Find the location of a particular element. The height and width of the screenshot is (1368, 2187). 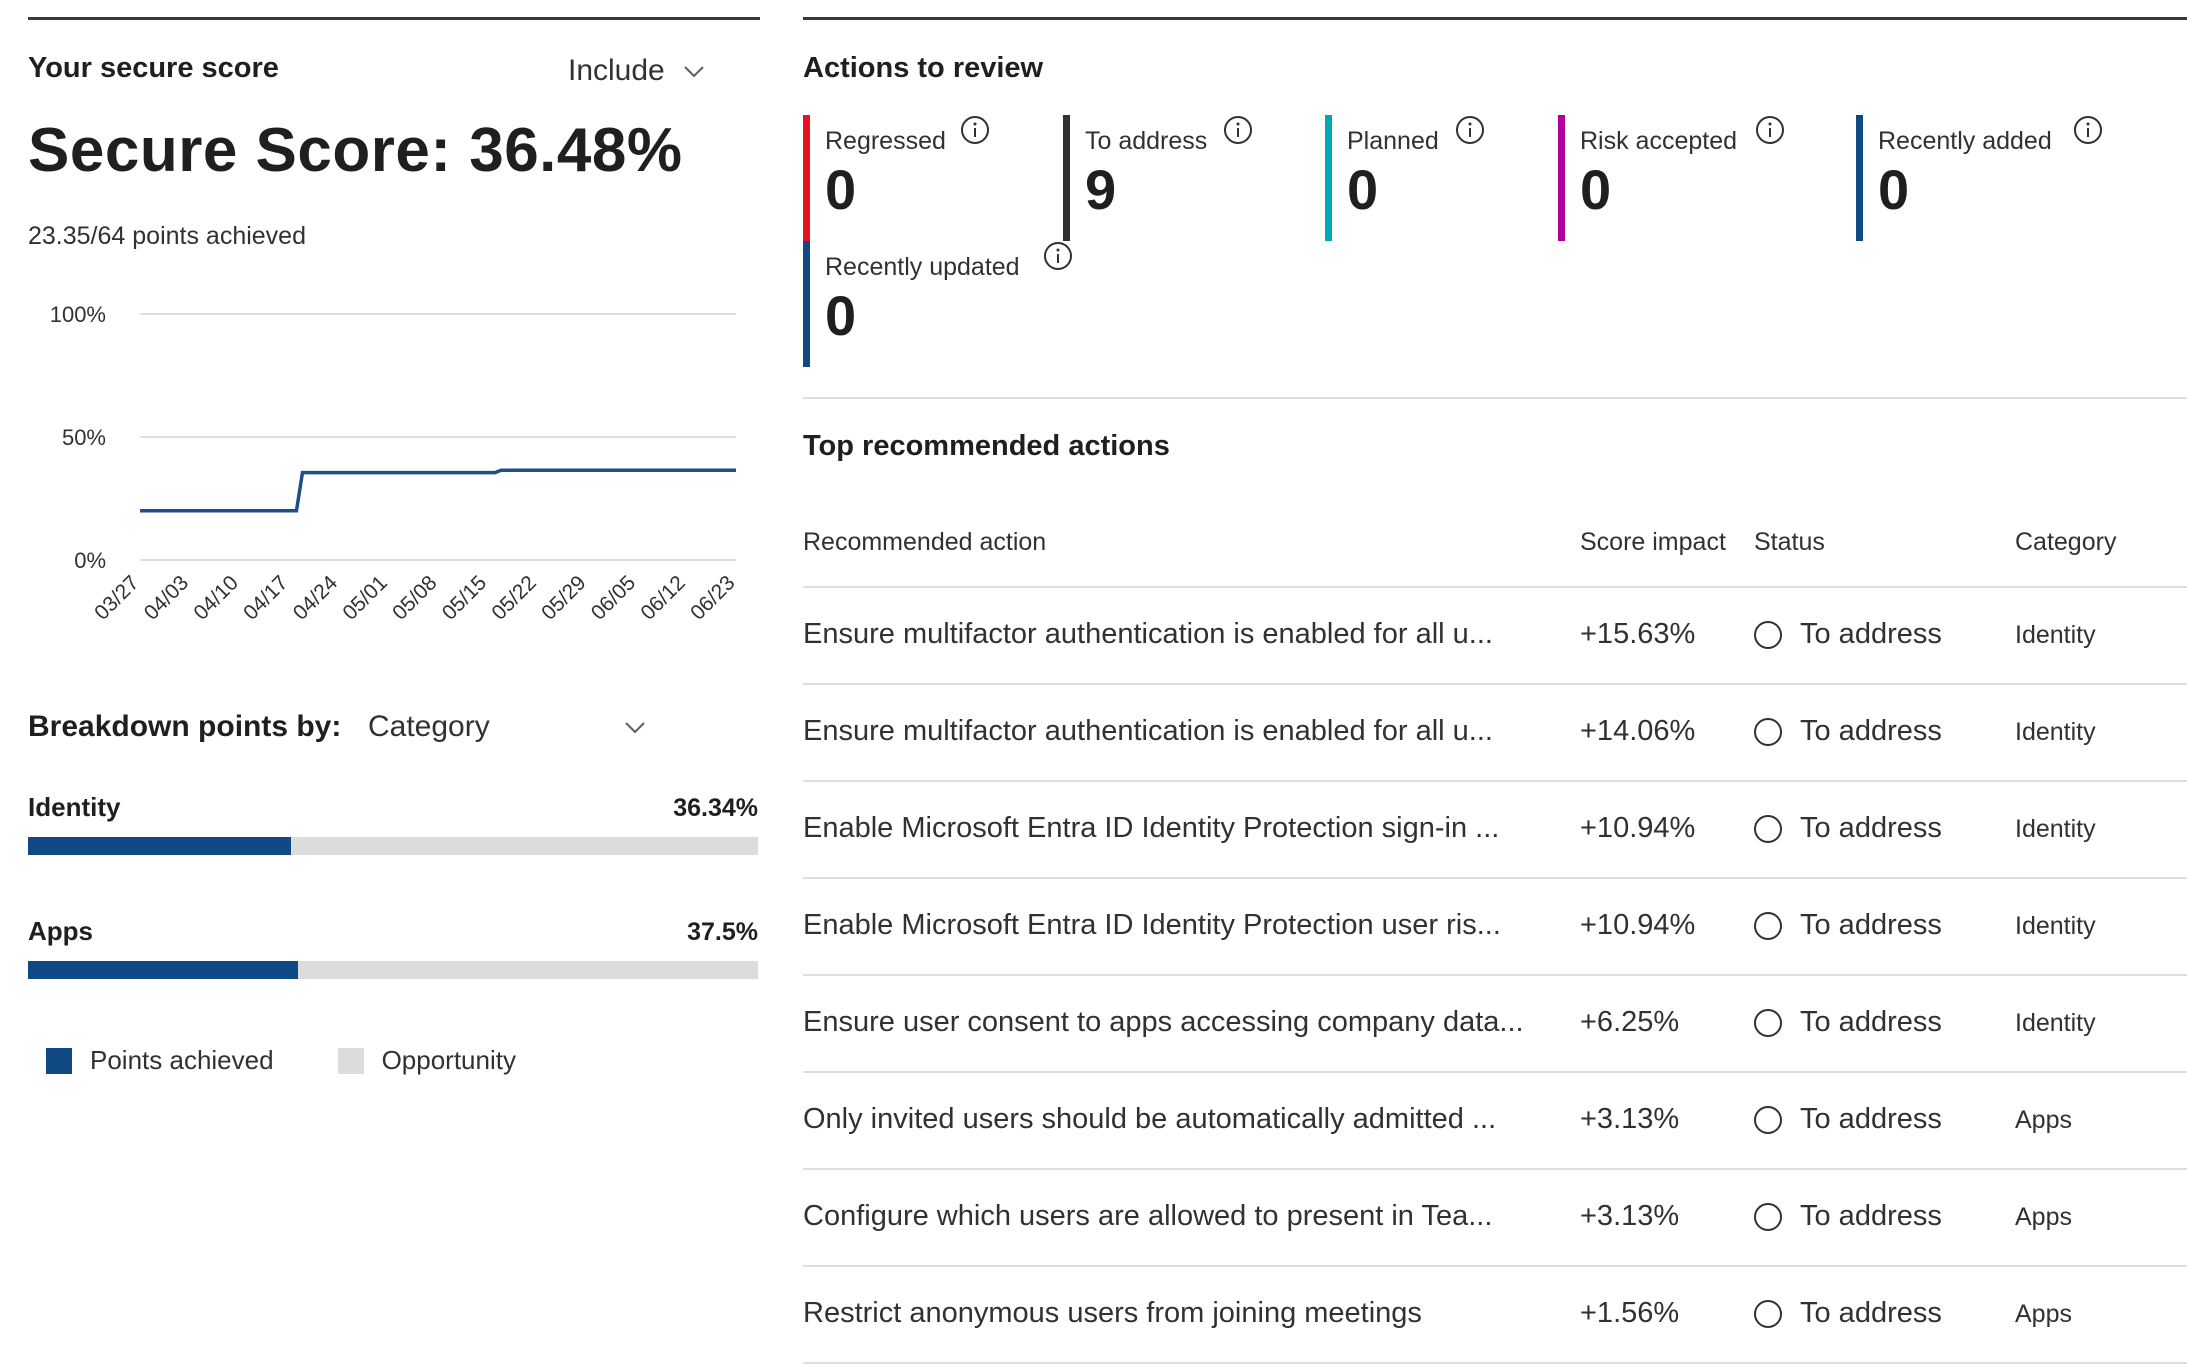

x-tick-label: 05/08 is located at coordinates (414, 597).